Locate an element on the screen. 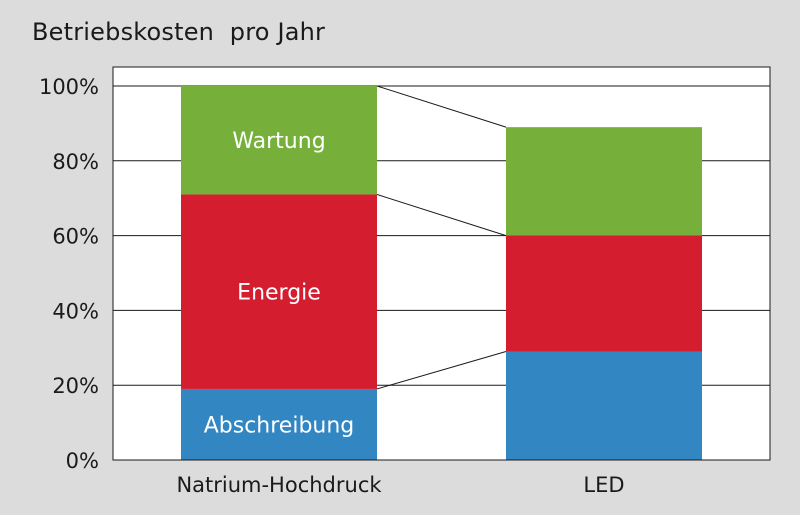 Image resolution: width=800 pixels, height=515 pixels. y-tick-label: 20% is located at coordinates (75, 386).